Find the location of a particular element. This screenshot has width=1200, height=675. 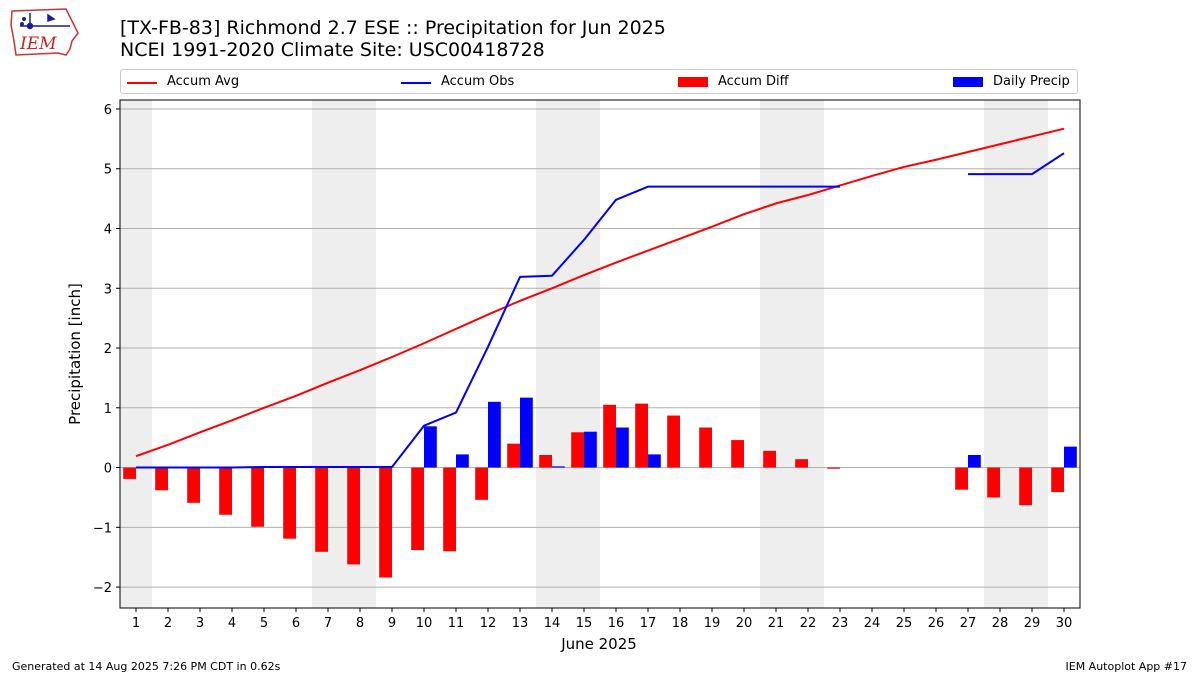

x-tick-label: 29 is located at coordinates (1032, 623).